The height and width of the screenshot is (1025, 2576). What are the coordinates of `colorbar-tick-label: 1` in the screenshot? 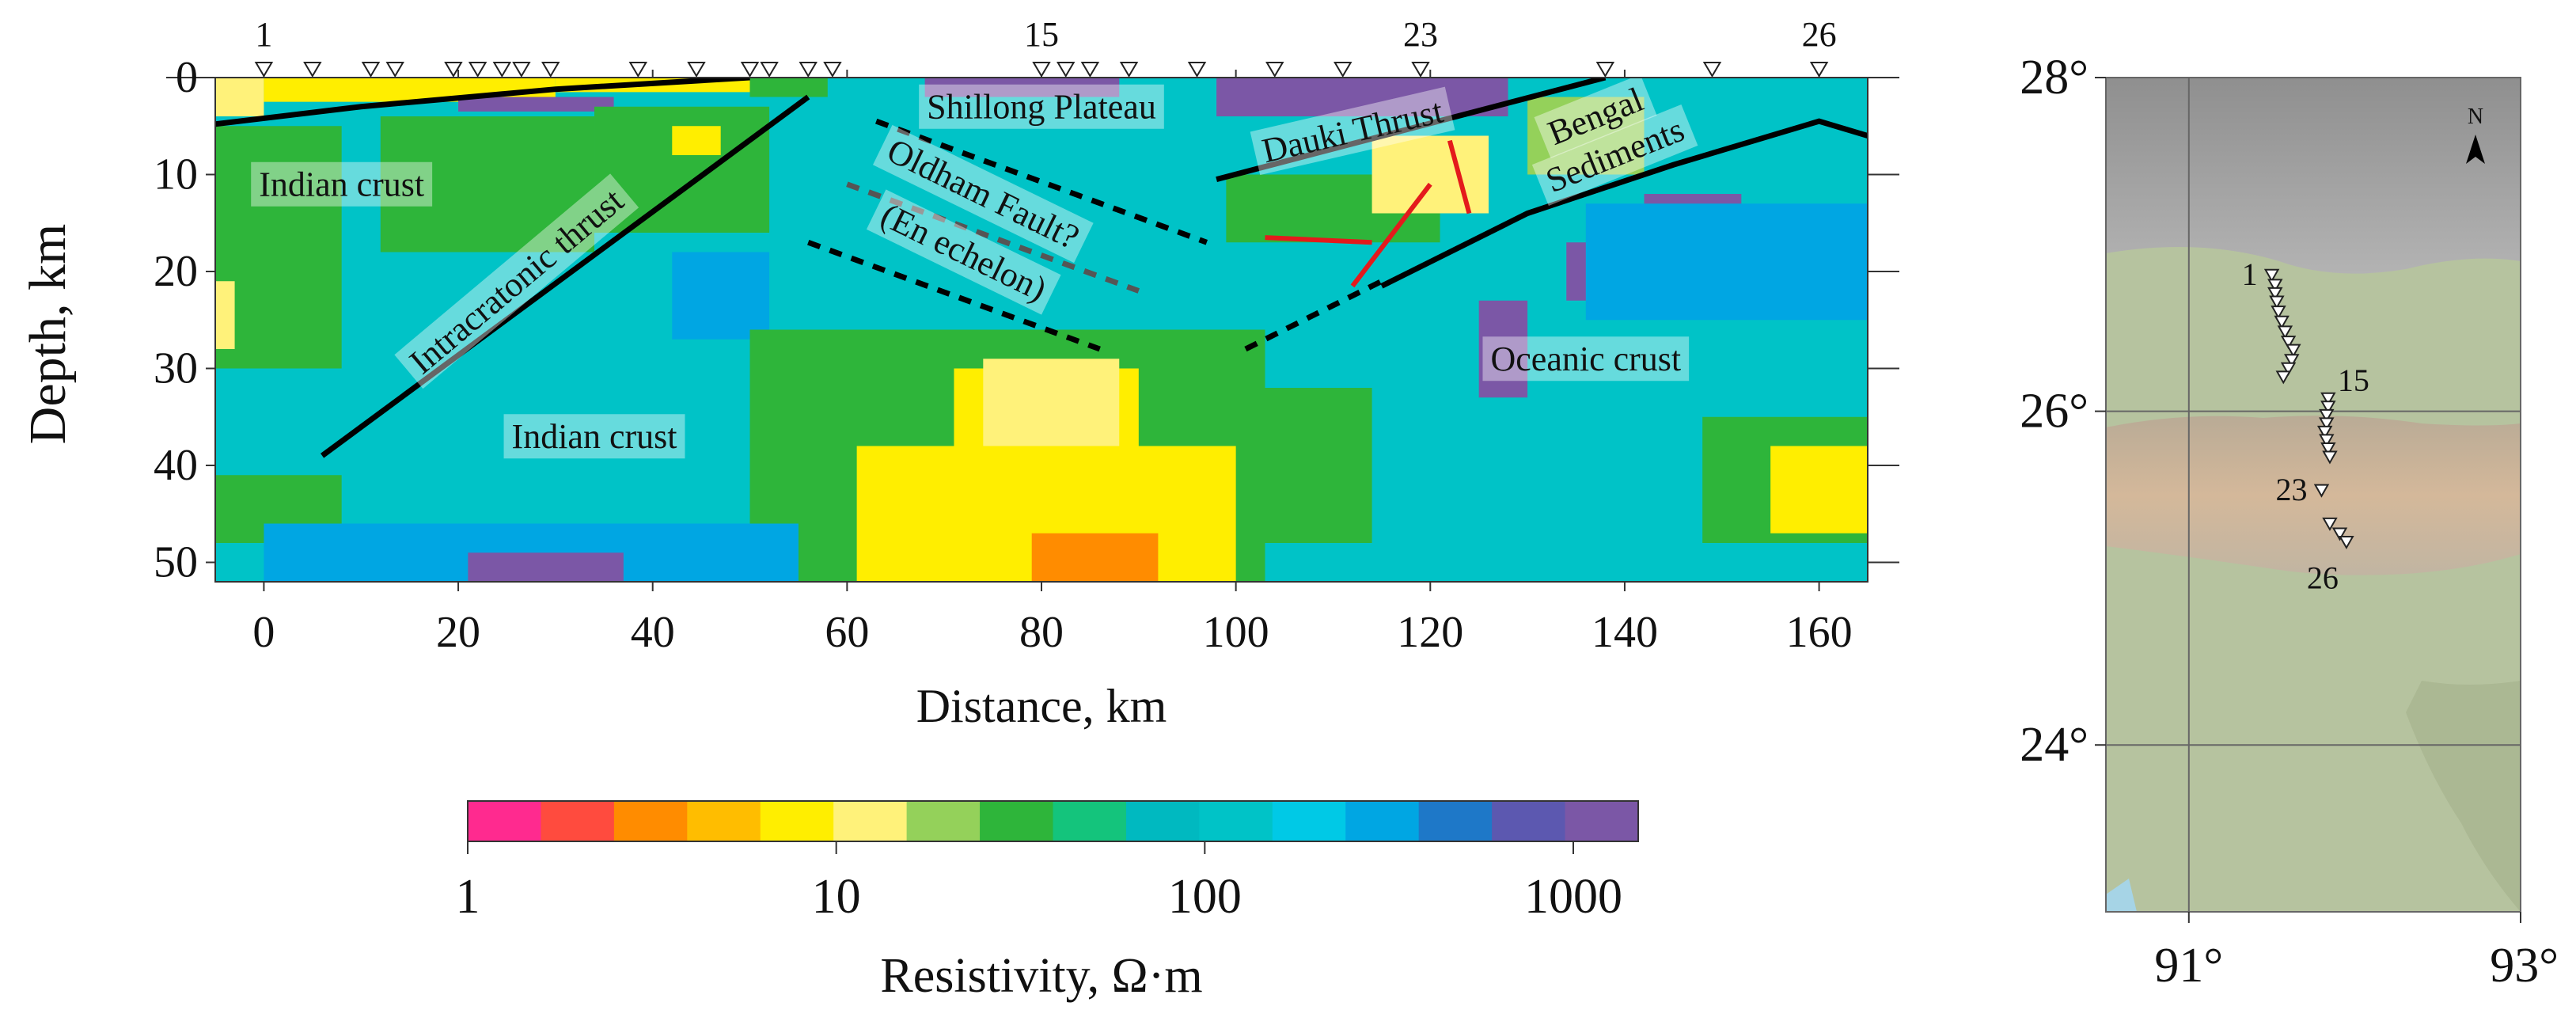 It's located at (468, 897).